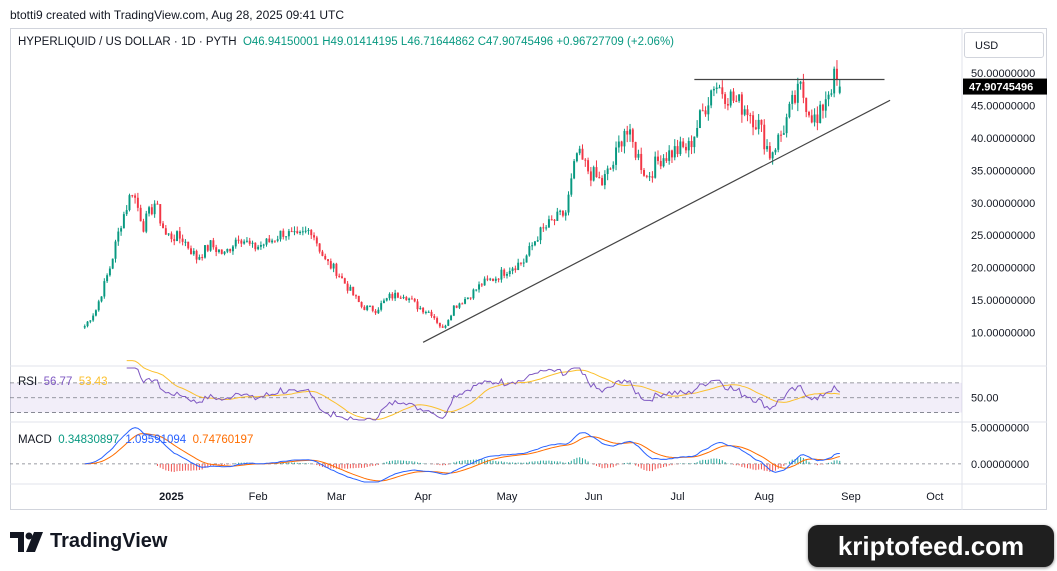 The height and width of the screenshot is (571, 1057). What do you see at coordinates (1003, 301) in the screenshot?
I see `price-axis-tick: 15.00000000` at bounding box center [1003, 301].